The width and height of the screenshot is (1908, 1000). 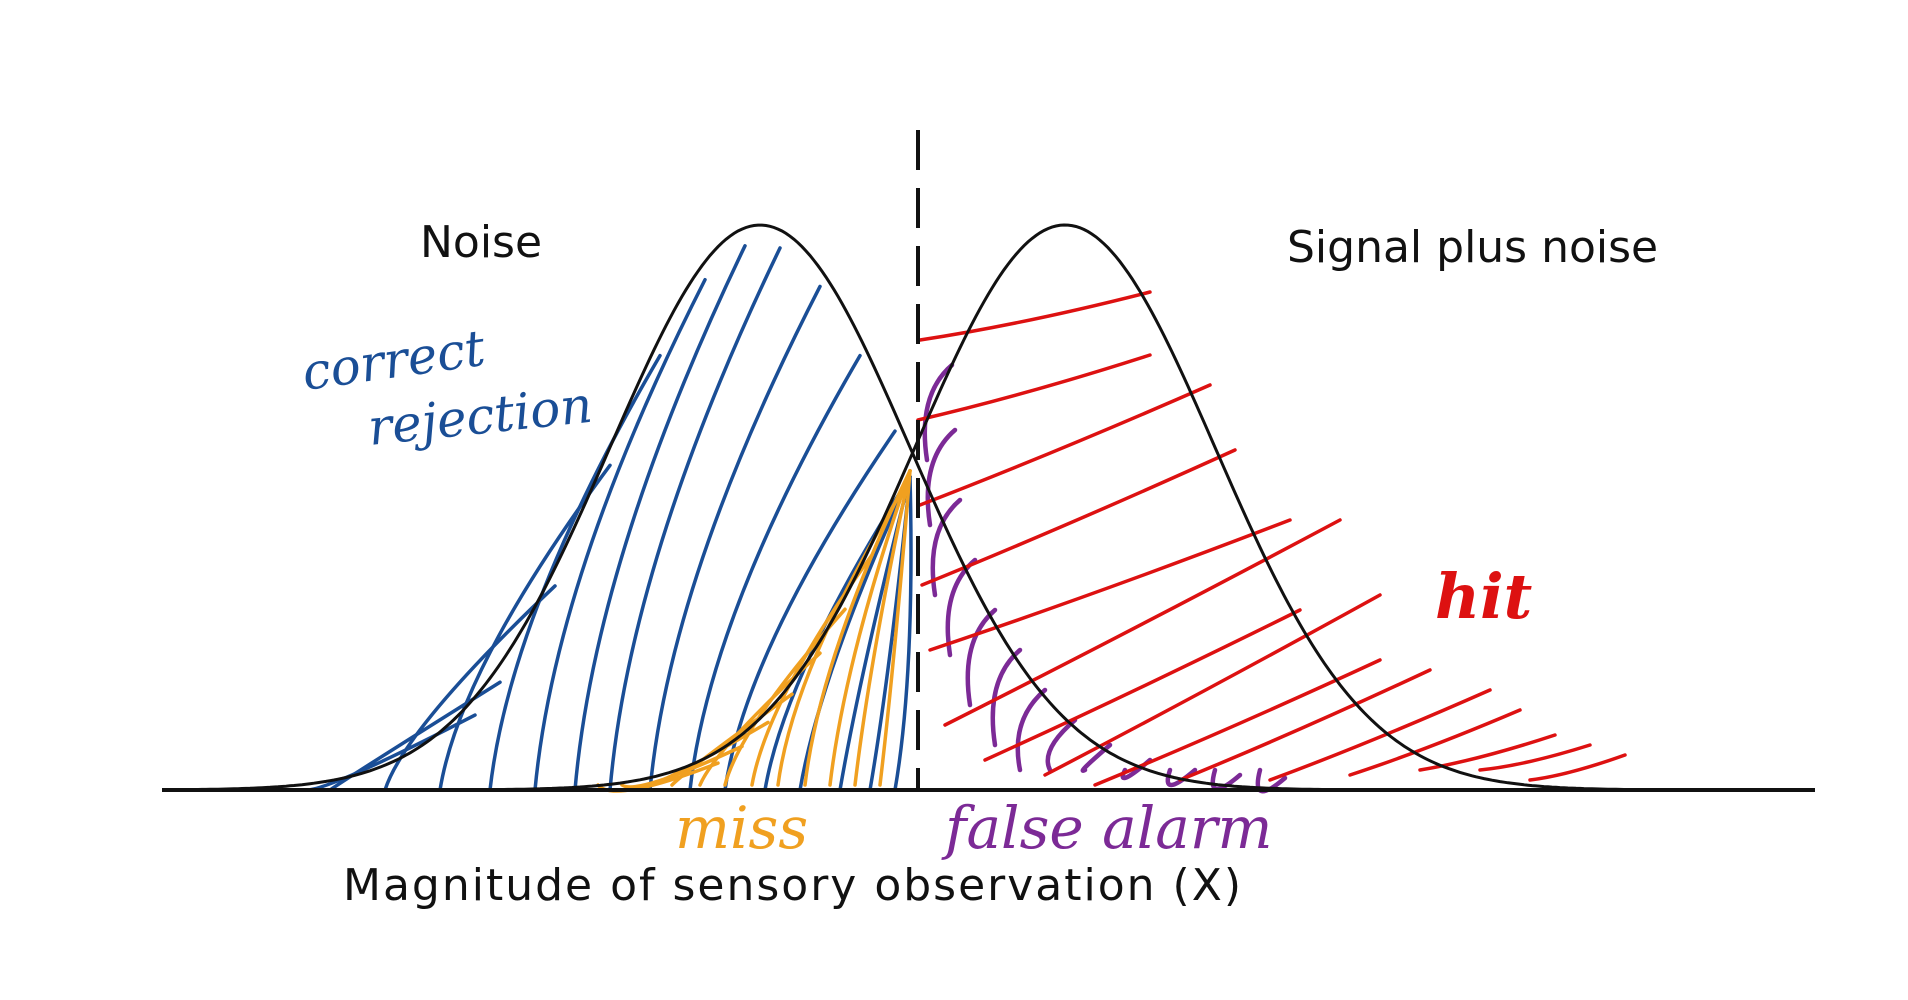 I want to click on hit-label: hit, so click(x=1484, y=596).